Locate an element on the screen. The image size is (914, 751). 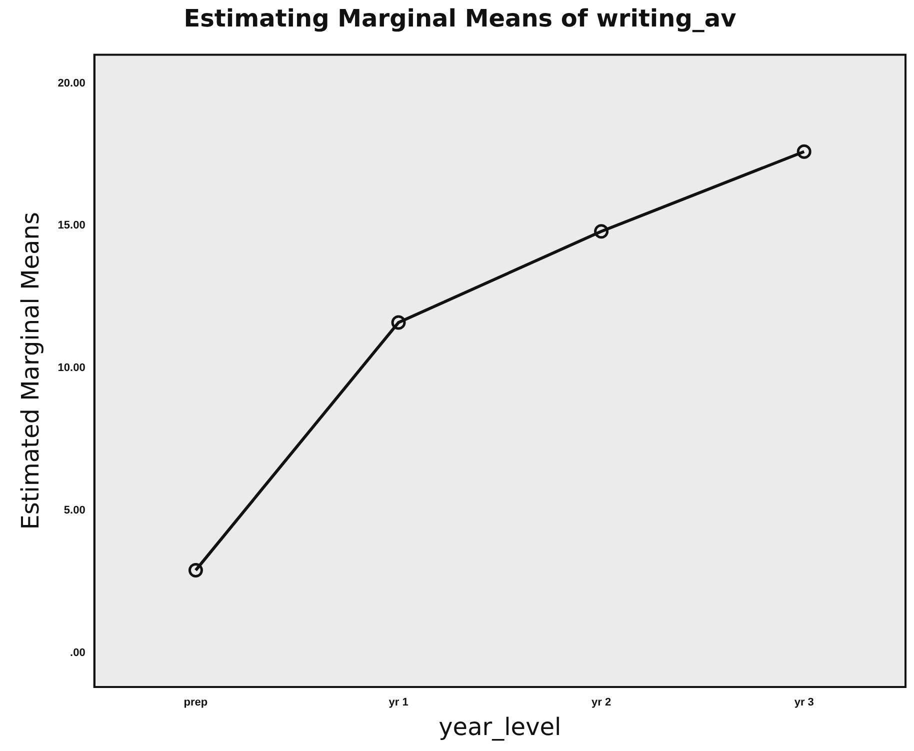
x-axis-title: year_level is located at coordinates (500, 726).